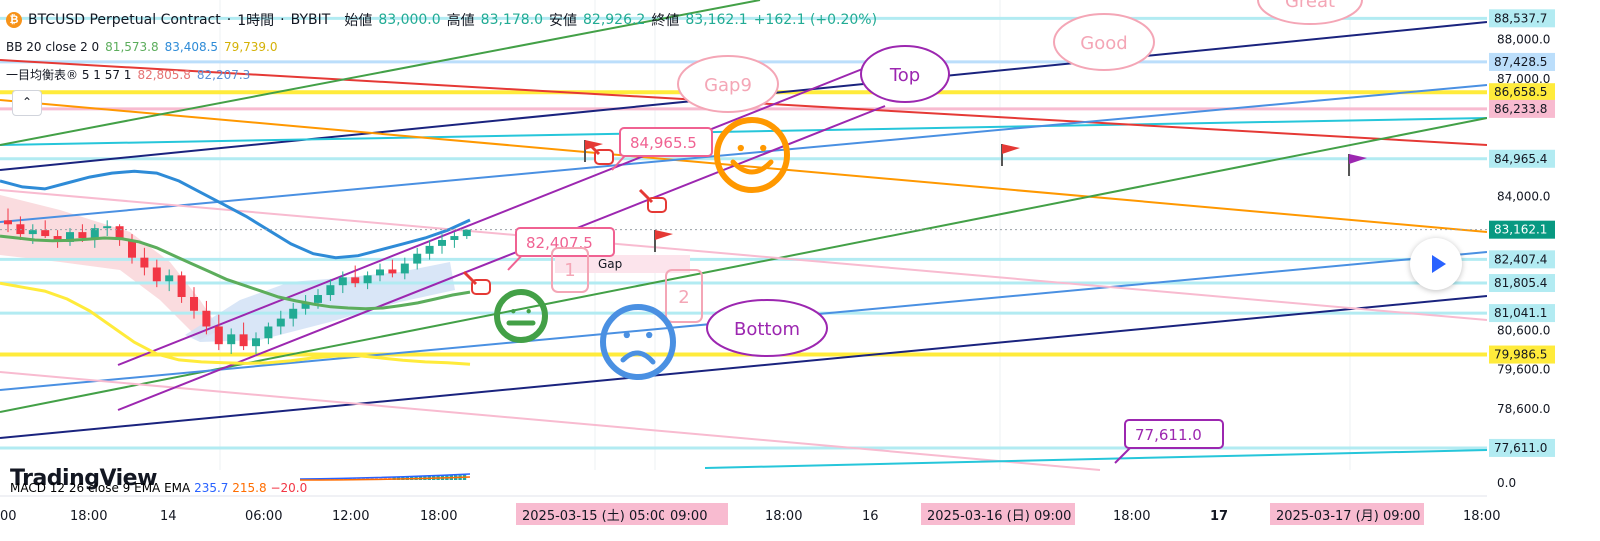 The image size is (1600, 541). I want to click on interval: 1時間, so click(256, 21).